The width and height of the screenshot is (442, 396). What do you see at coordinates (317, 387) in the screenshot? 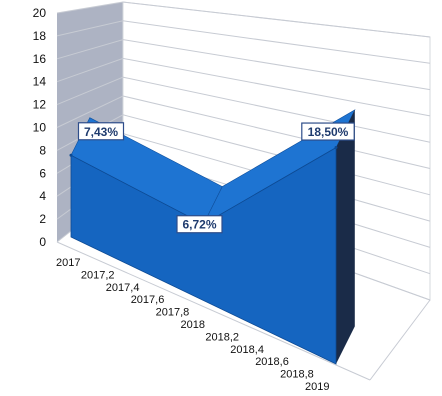
I see `x-tick-label: 2019` at bounding box center [317, 387].